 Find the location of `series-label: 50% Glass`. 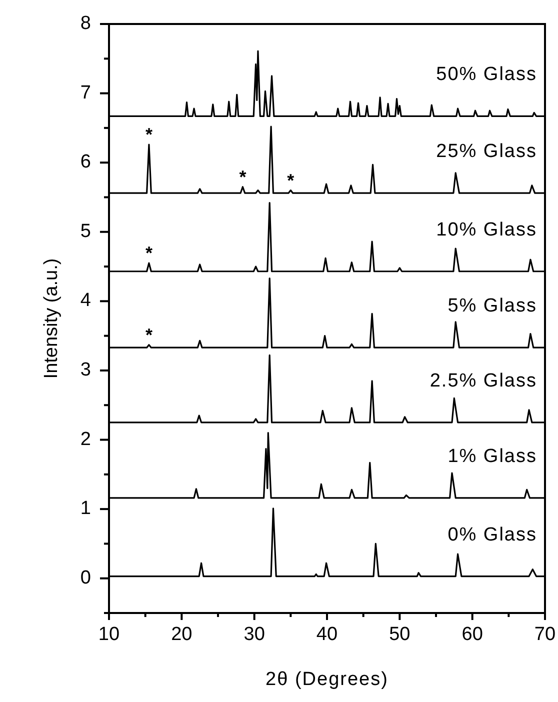

series-label: 50% Glass is located at coordinates (486, 75).